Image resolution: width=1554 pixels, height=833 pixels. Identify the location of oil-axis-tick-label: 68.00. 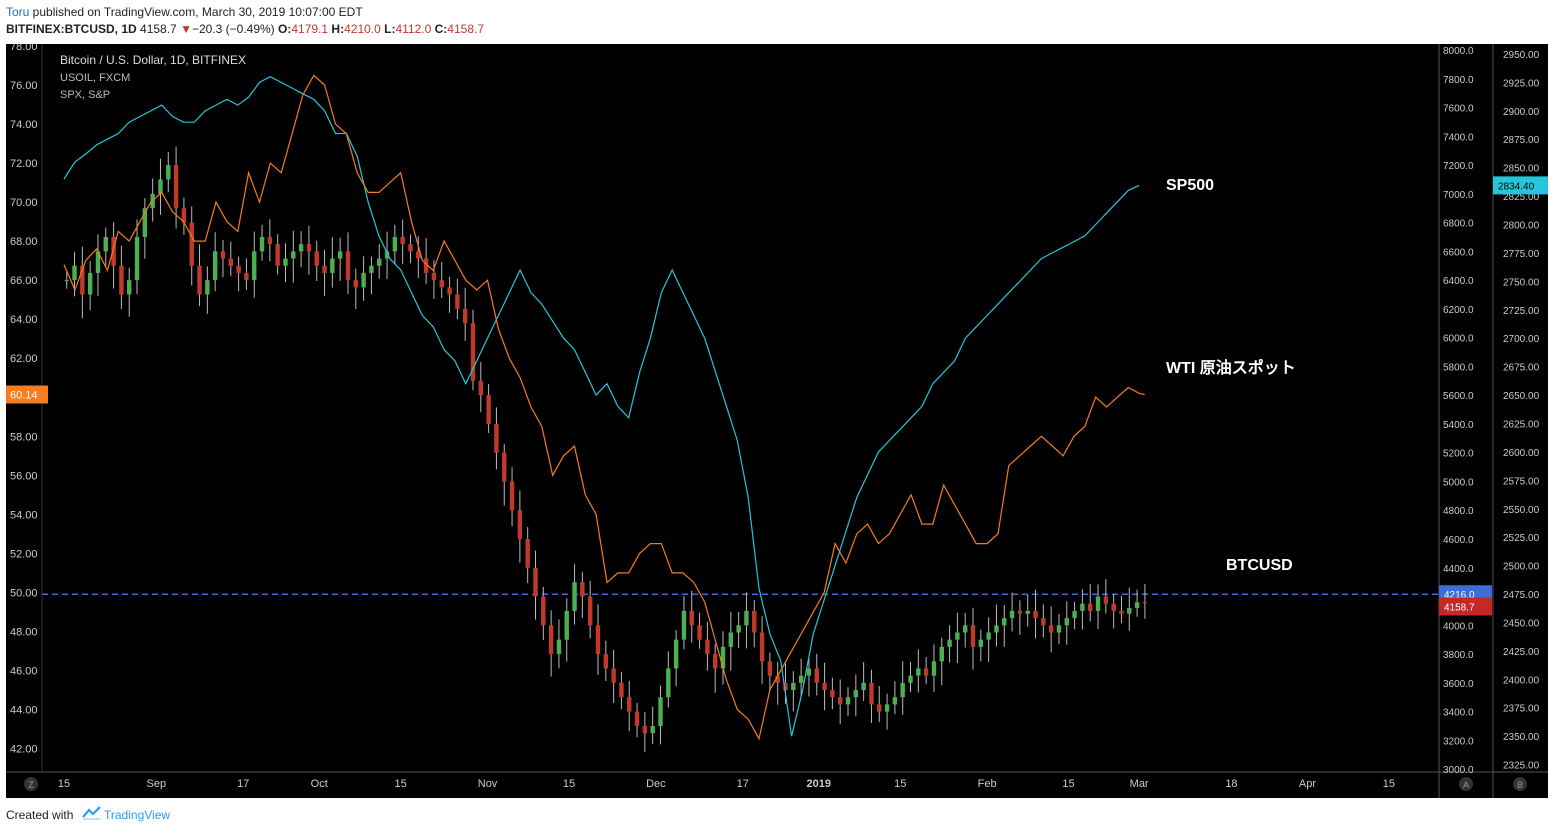
(24, 242).